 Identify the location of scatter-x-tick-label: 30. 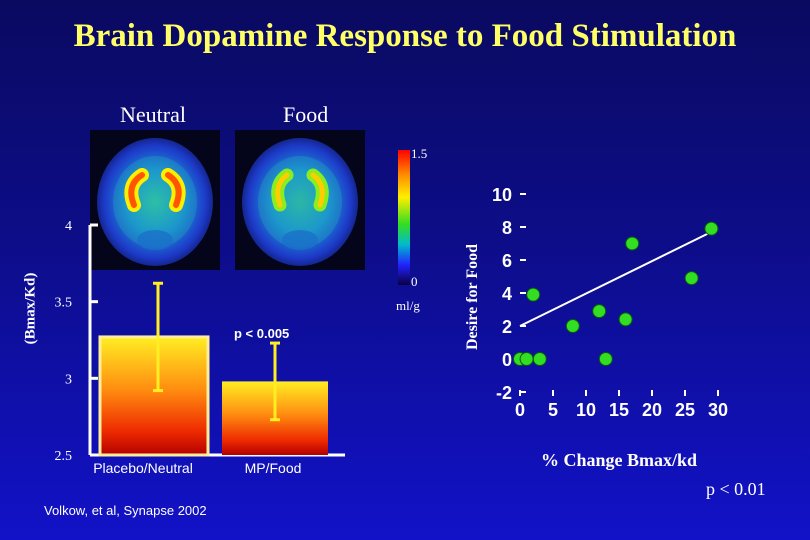
(718, 410).